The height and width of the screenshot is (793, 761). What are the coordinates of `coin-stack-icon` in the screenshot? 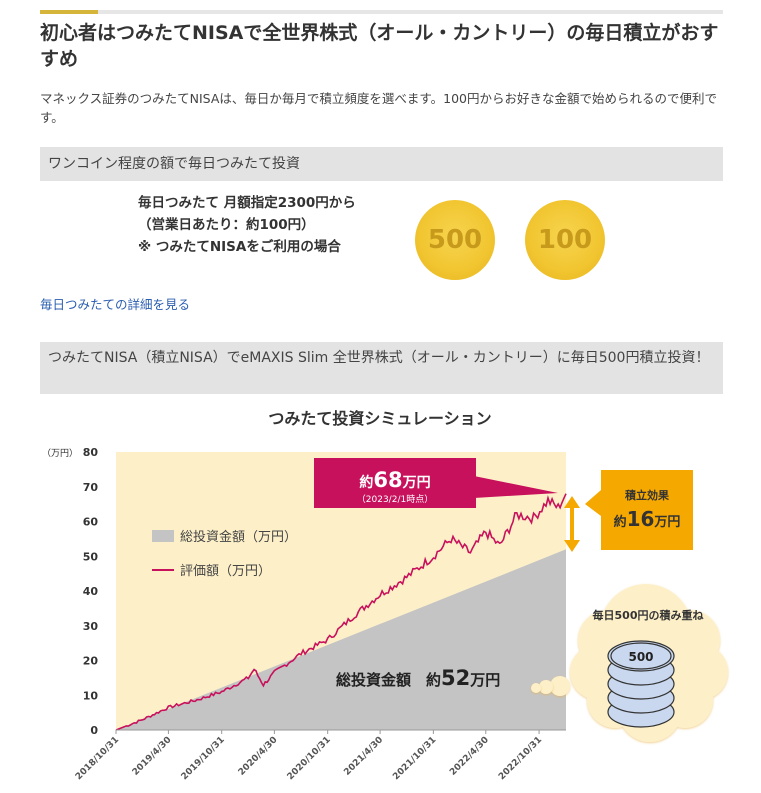 It's located at (641, 684).